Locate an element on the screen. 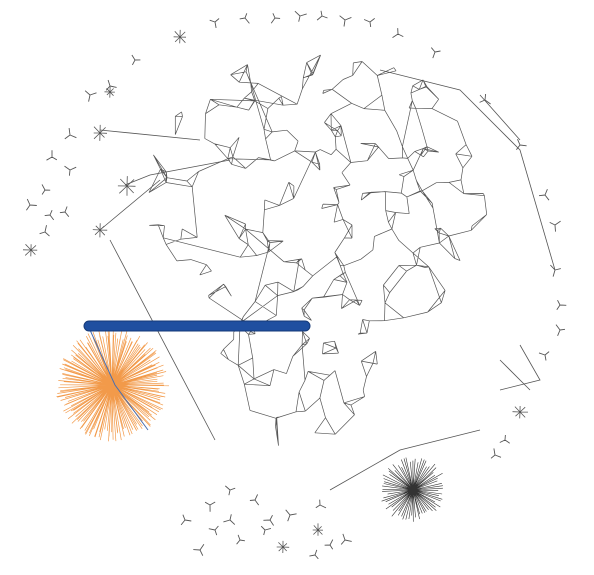 Image resolution: width=594 pixels, height=575 pixels. orange-star-cluster is located at coordinates (113, 385).